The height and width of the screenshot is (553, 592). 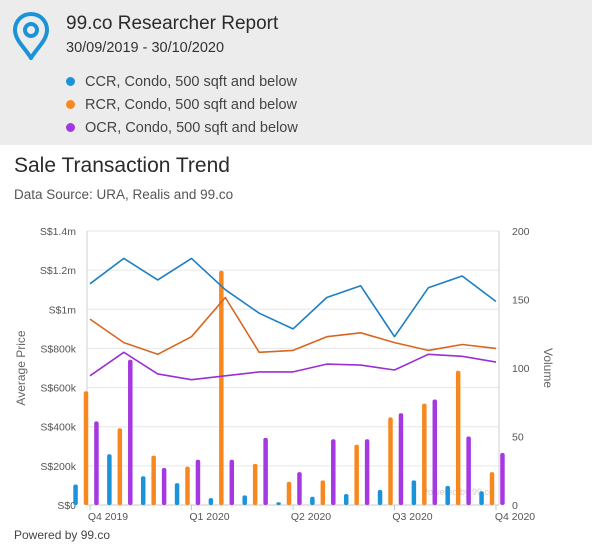 I want to click on legend-item-rcr: RCR, Condo, 500 sqft and below, so click(x=182, y=104).